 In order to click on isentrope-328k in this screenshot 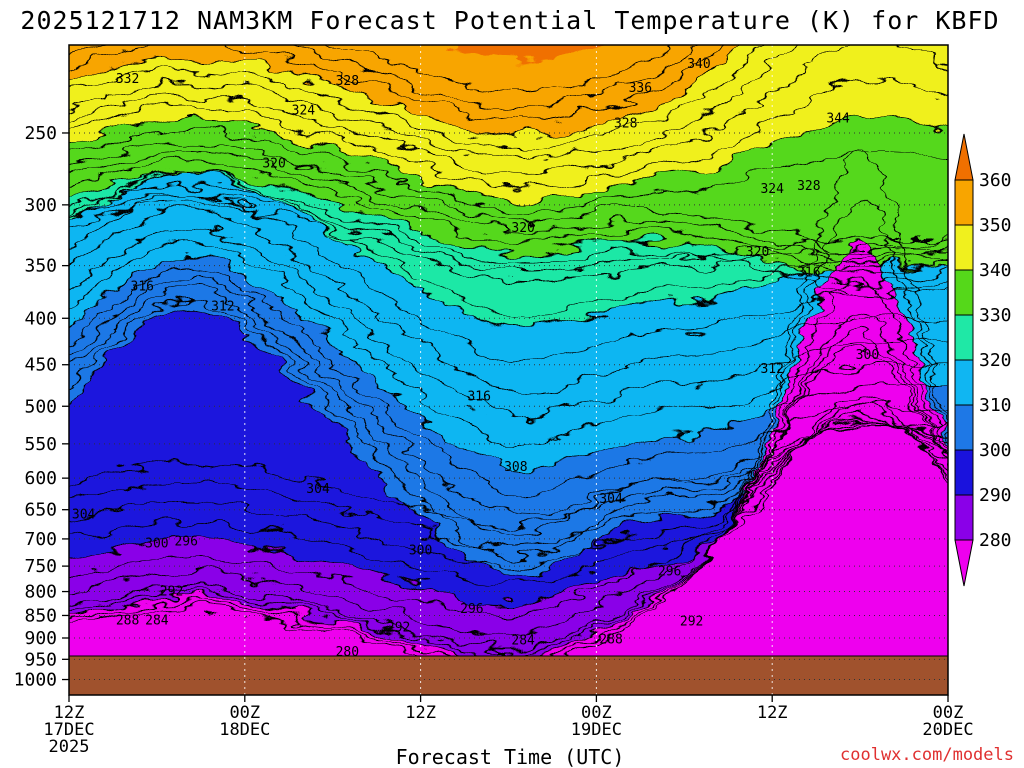, I will do `click(508, 238)`.